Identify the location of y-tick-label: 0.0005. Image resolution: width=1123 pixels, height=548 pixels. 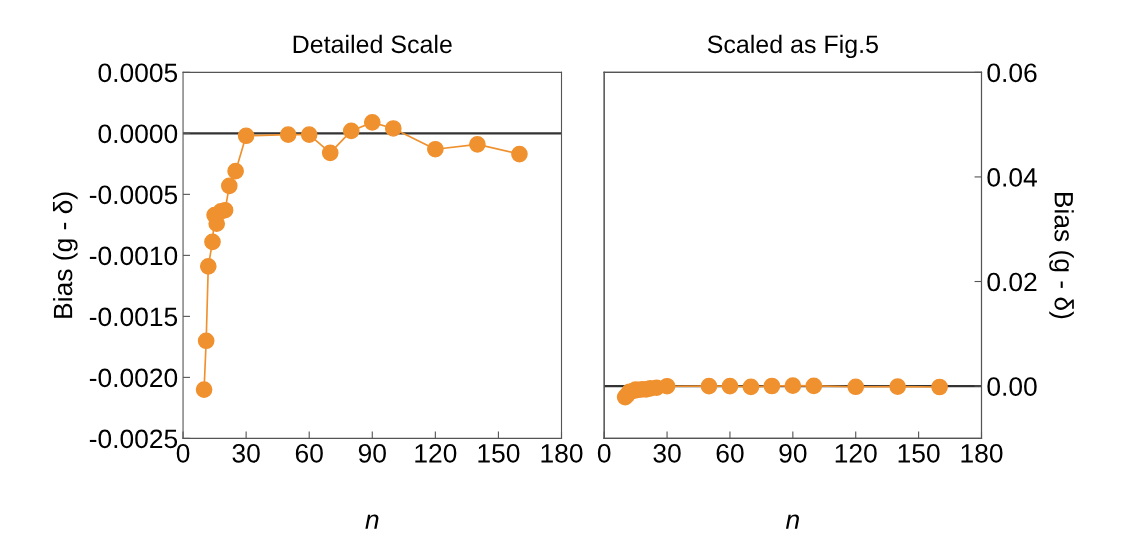
(138, 73).